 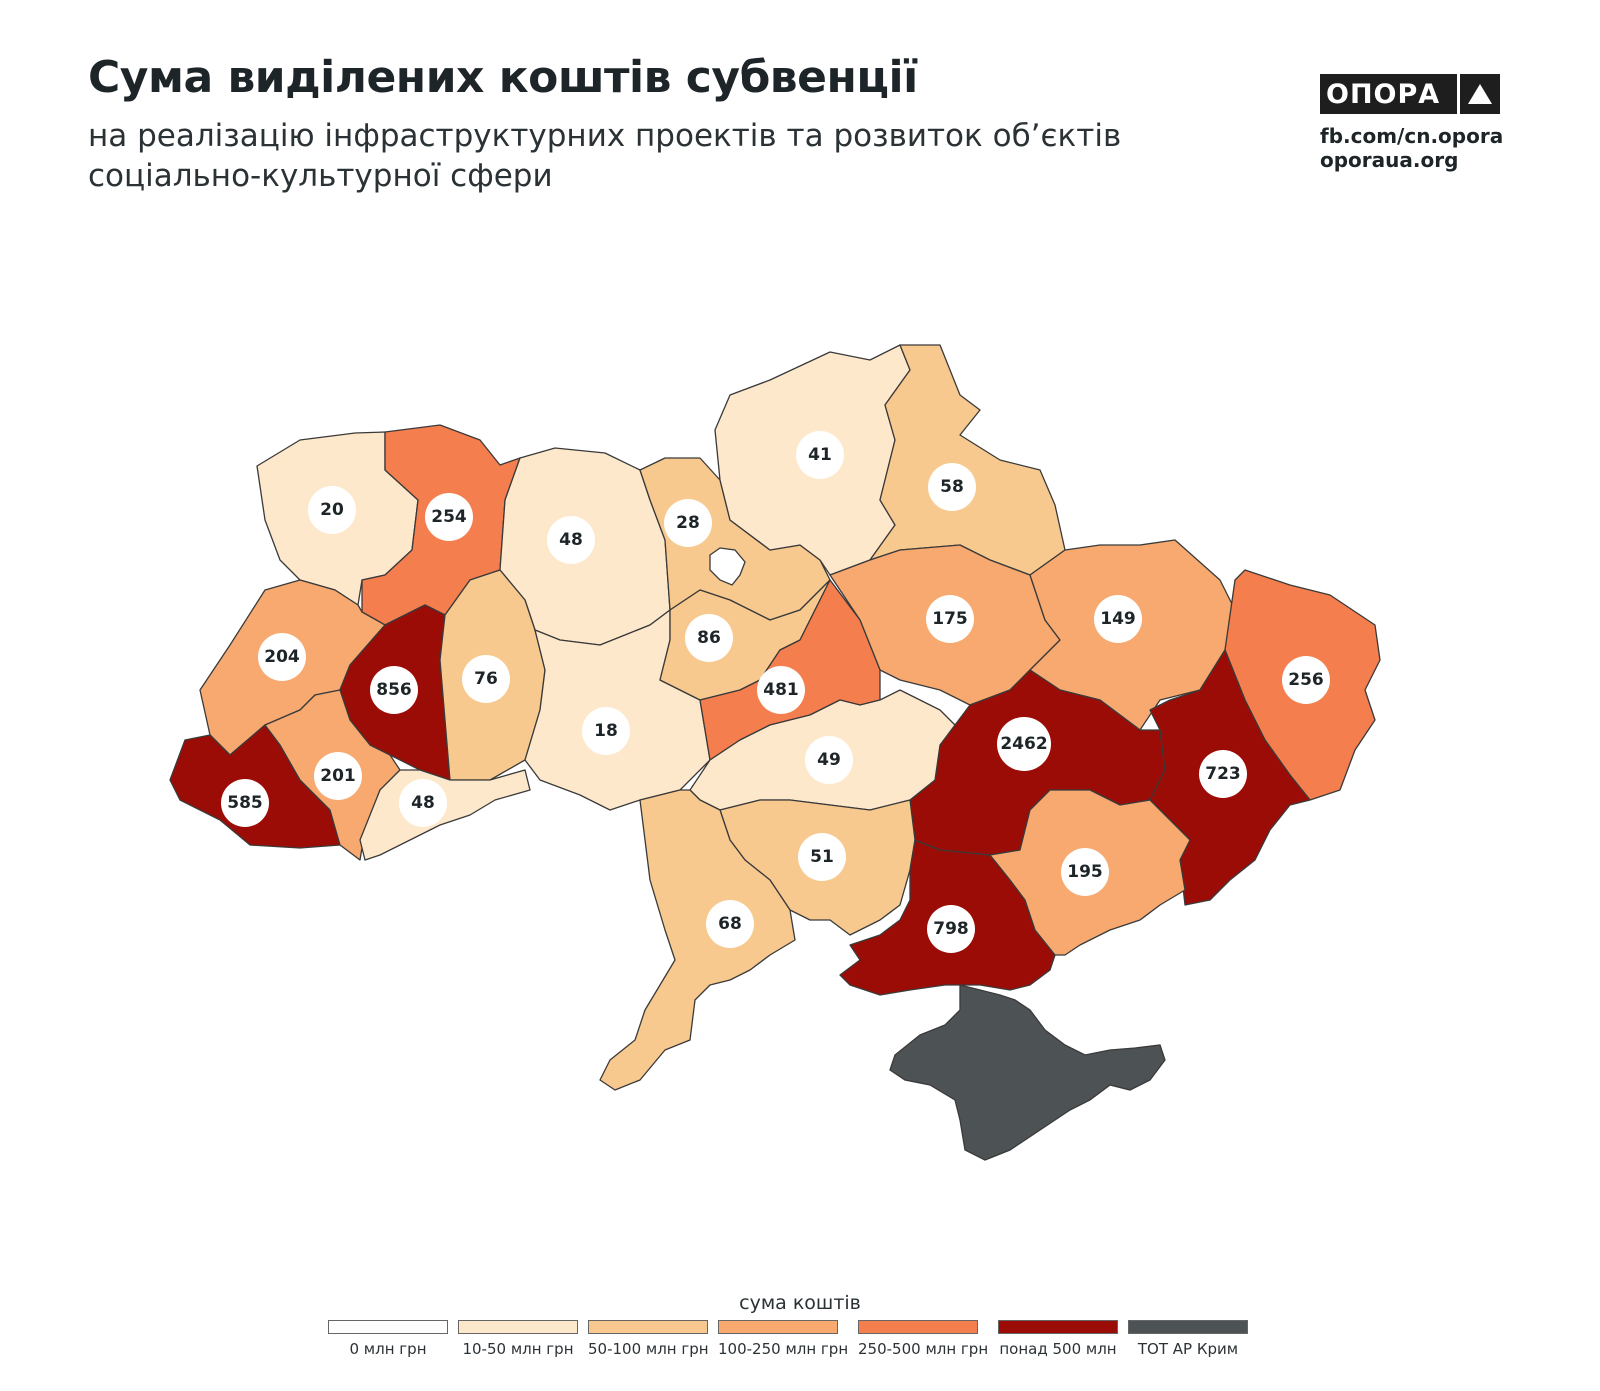 I want to click on legend-label: 50-100 млн грн, so click(x=648, y=1349).